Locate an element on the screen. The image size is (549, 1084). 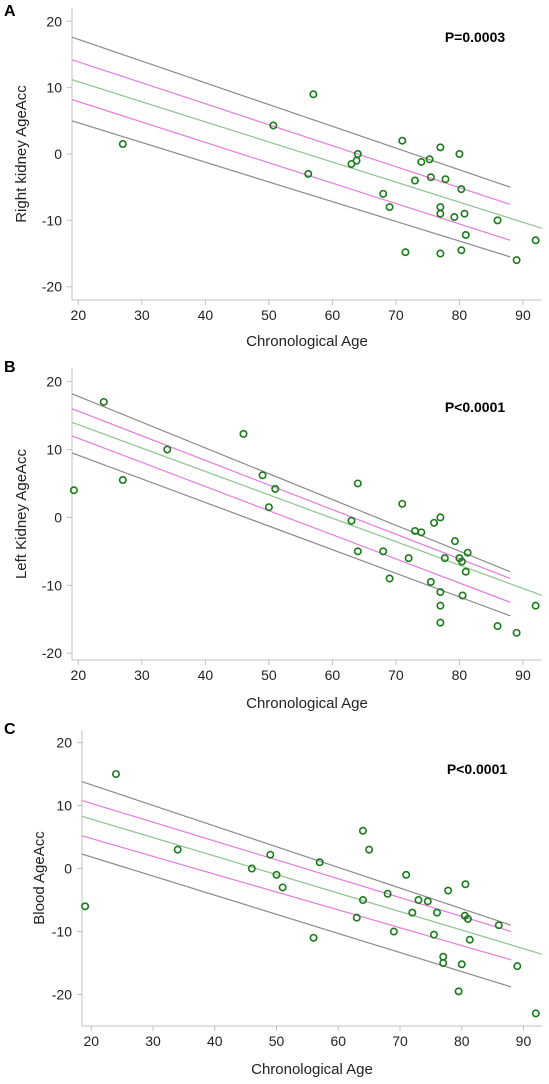
y-axis-label: Left Kidney AgeAcc is located at coordinates (21, 513).